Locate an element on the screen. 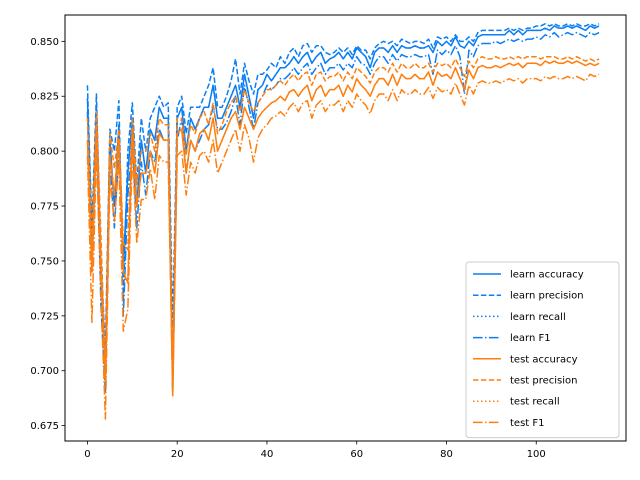 This screenshot has height=480, width=640. y-tick-label: 0.825 is located at coordinates (44, 97).